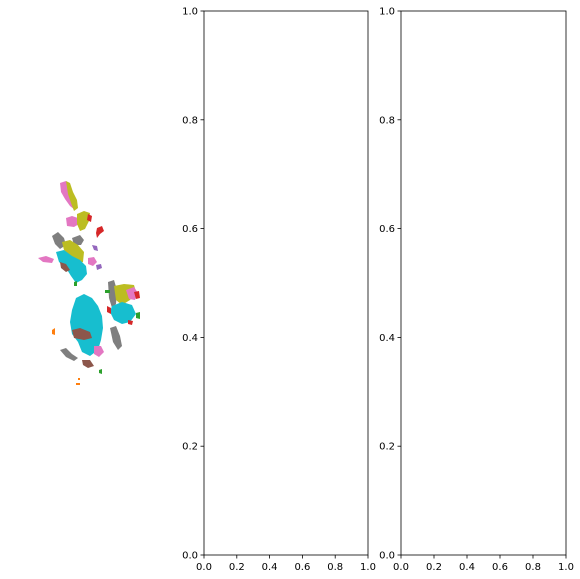  I want to click on segment-purple-right, so click(99, 267).